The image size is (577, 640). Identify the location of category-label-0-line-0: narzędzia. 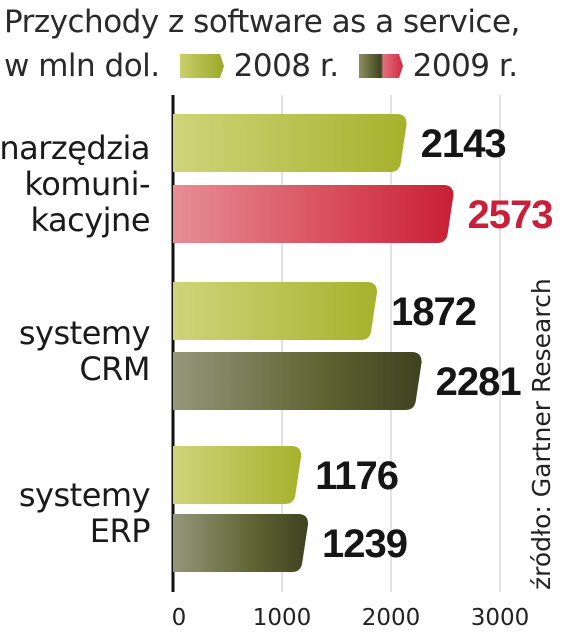
(75, 148).